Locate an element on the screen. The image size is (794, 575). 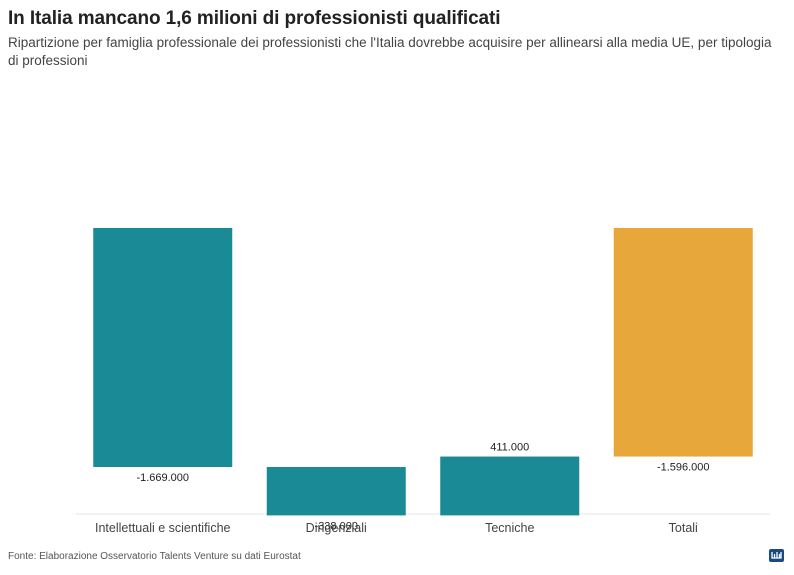
value-label: 411.000 is located at coordinates (509, 448).